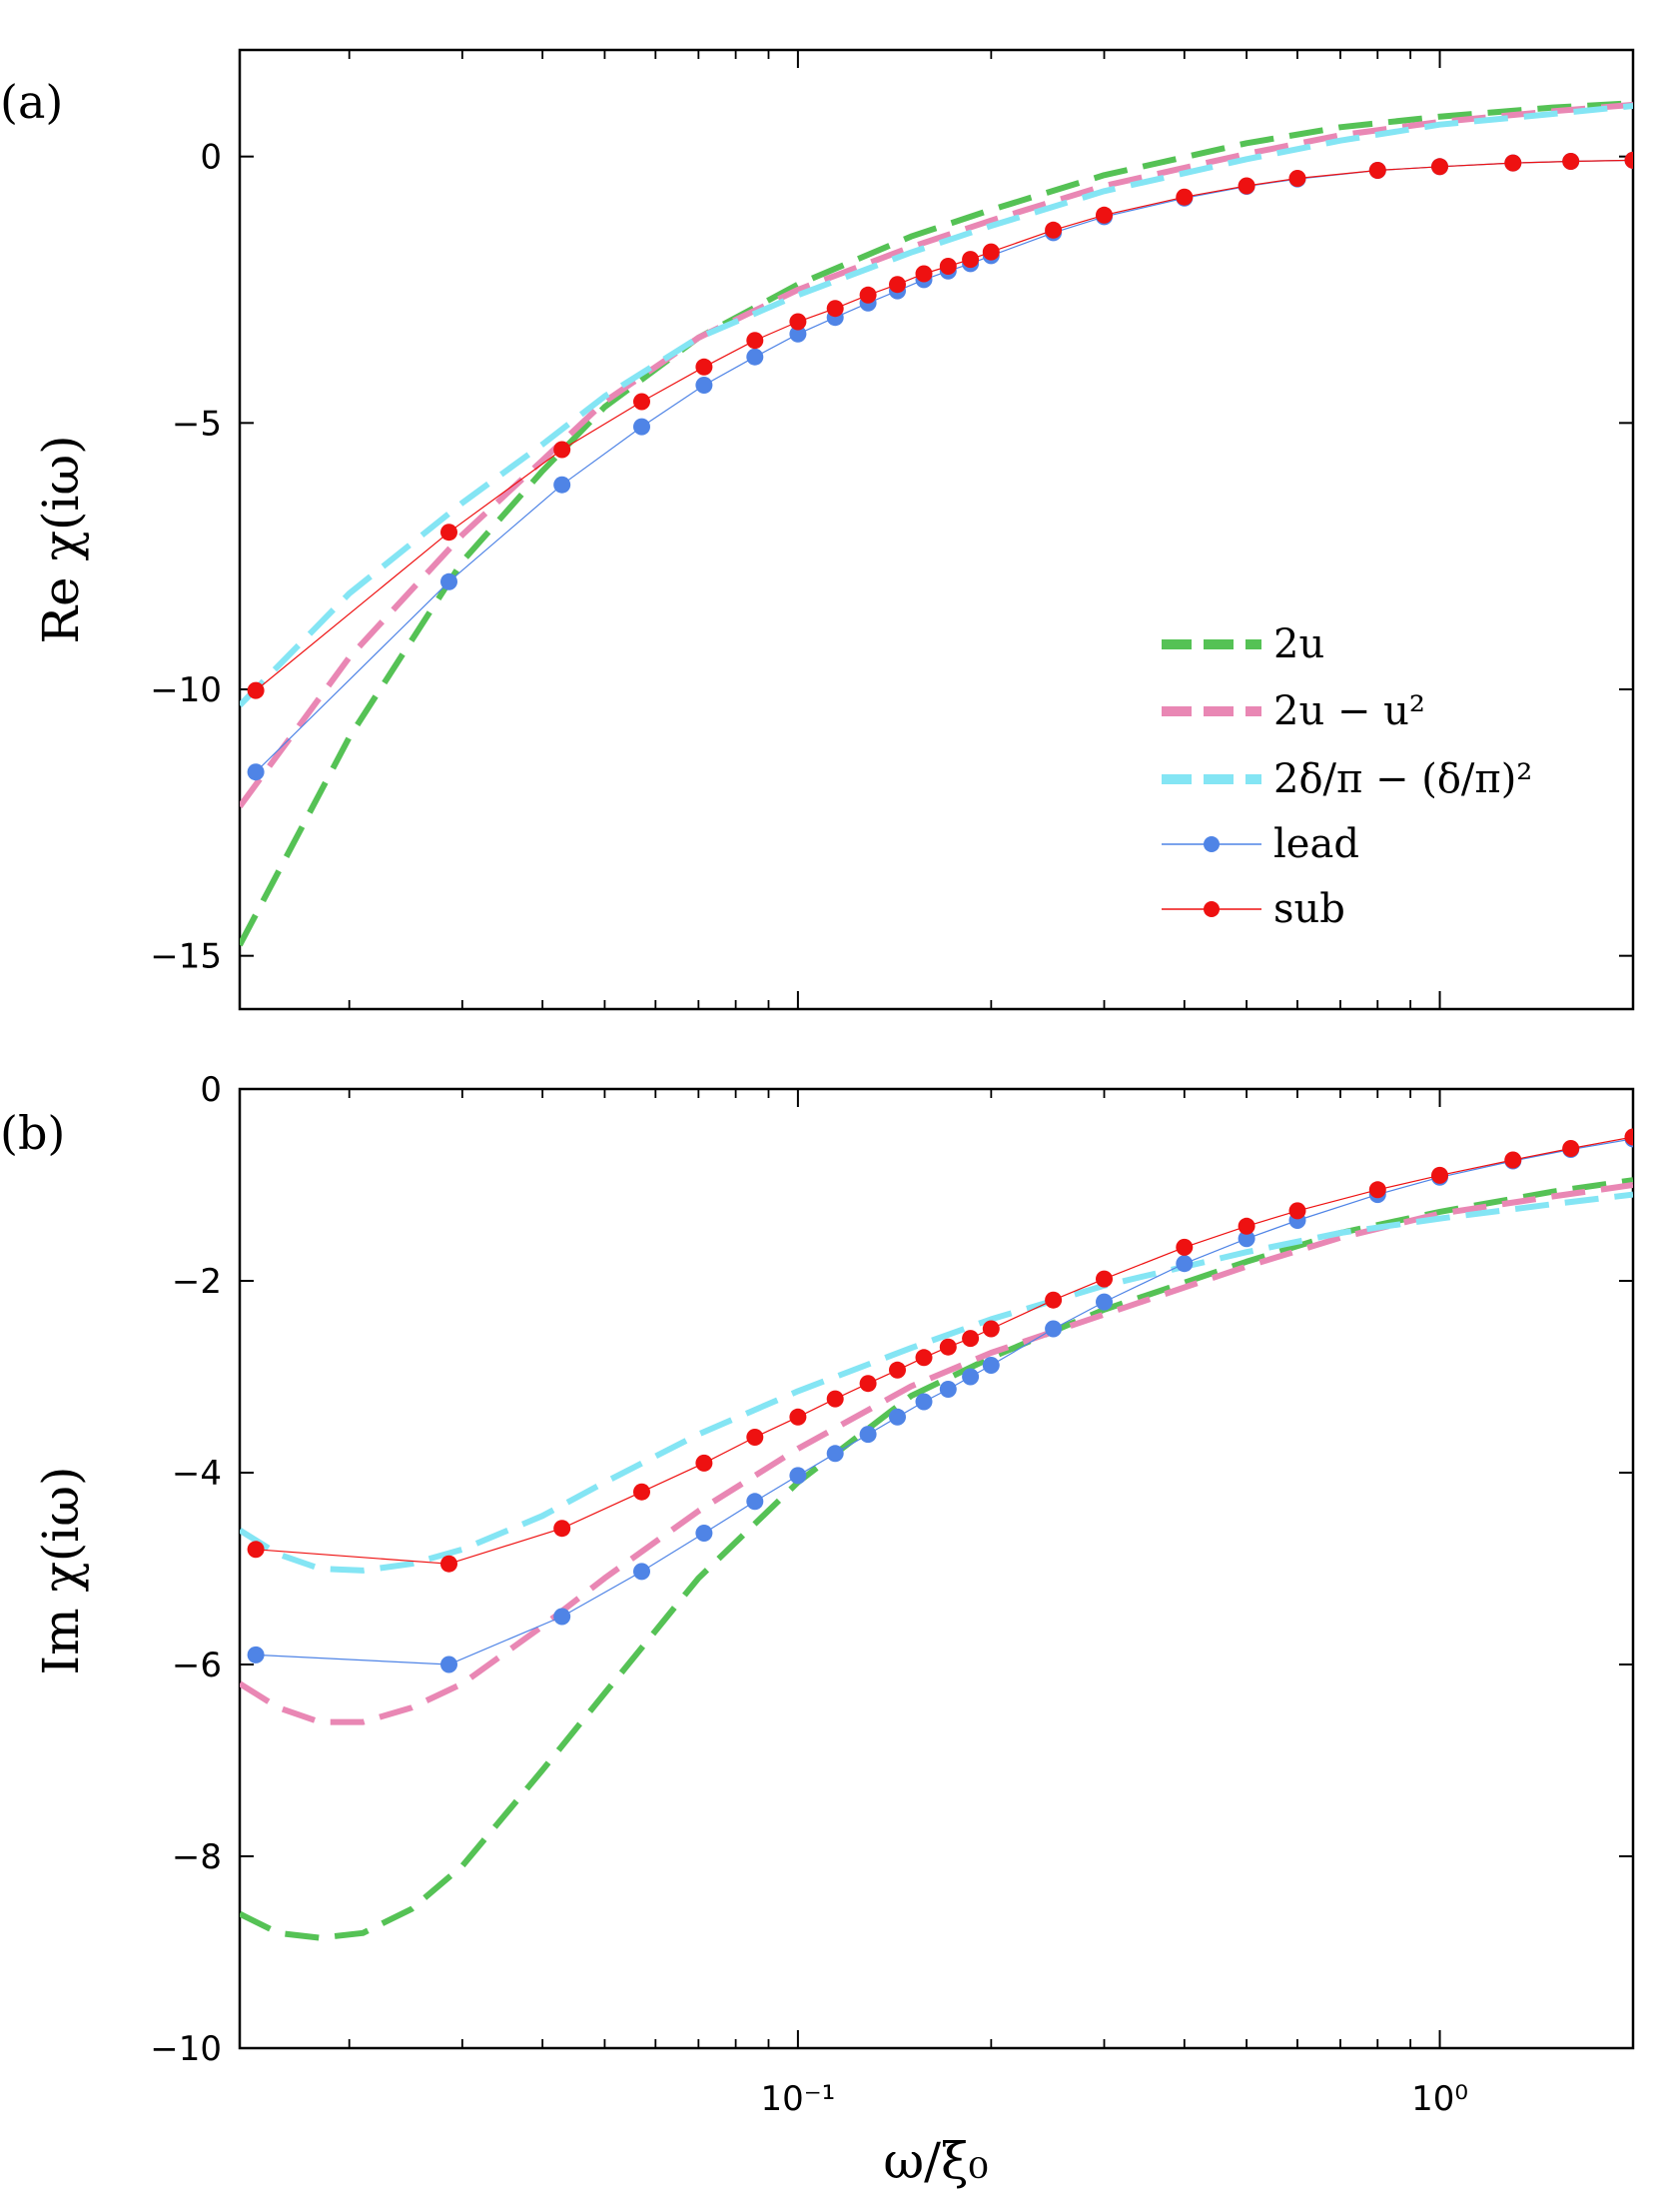 The width and height of the screenshot is (1659, 2212). What do you see at coordinates (935, 2161) in the screenshot?
I see `x-axis-title: ω/ξ₀` at bounding box center [935, 2161].